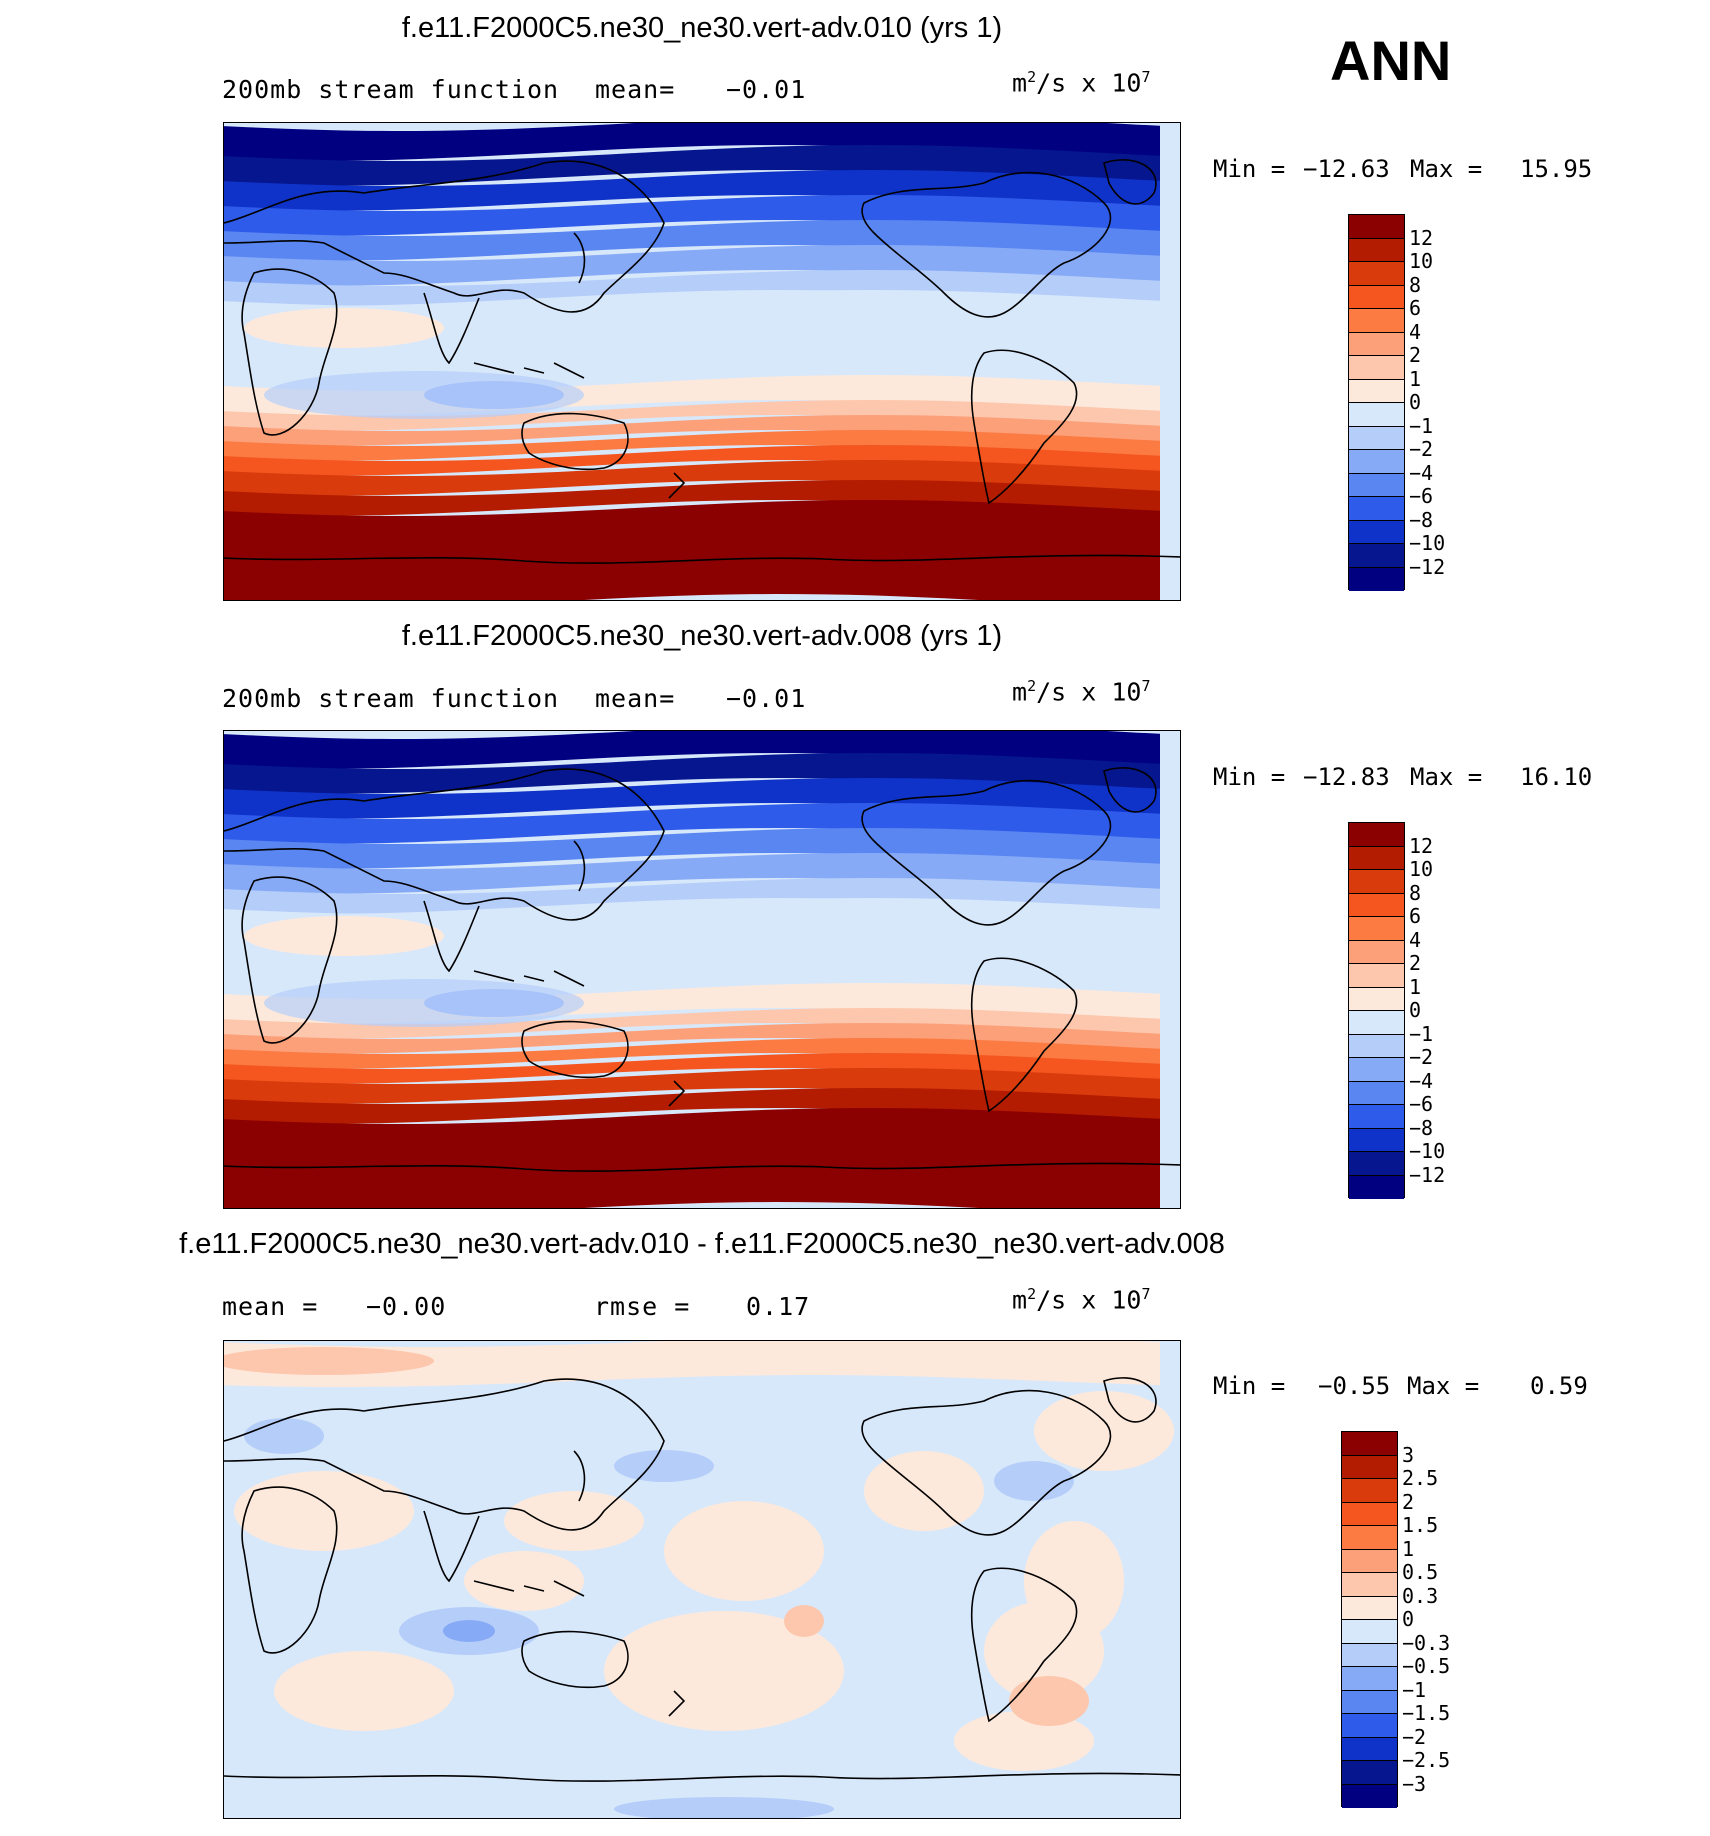 The image size is (1710, 1836). Describe the element at coordinates (406, 1306) in the screenshot. I see `panel3-mean-value: −0.00` at that location.